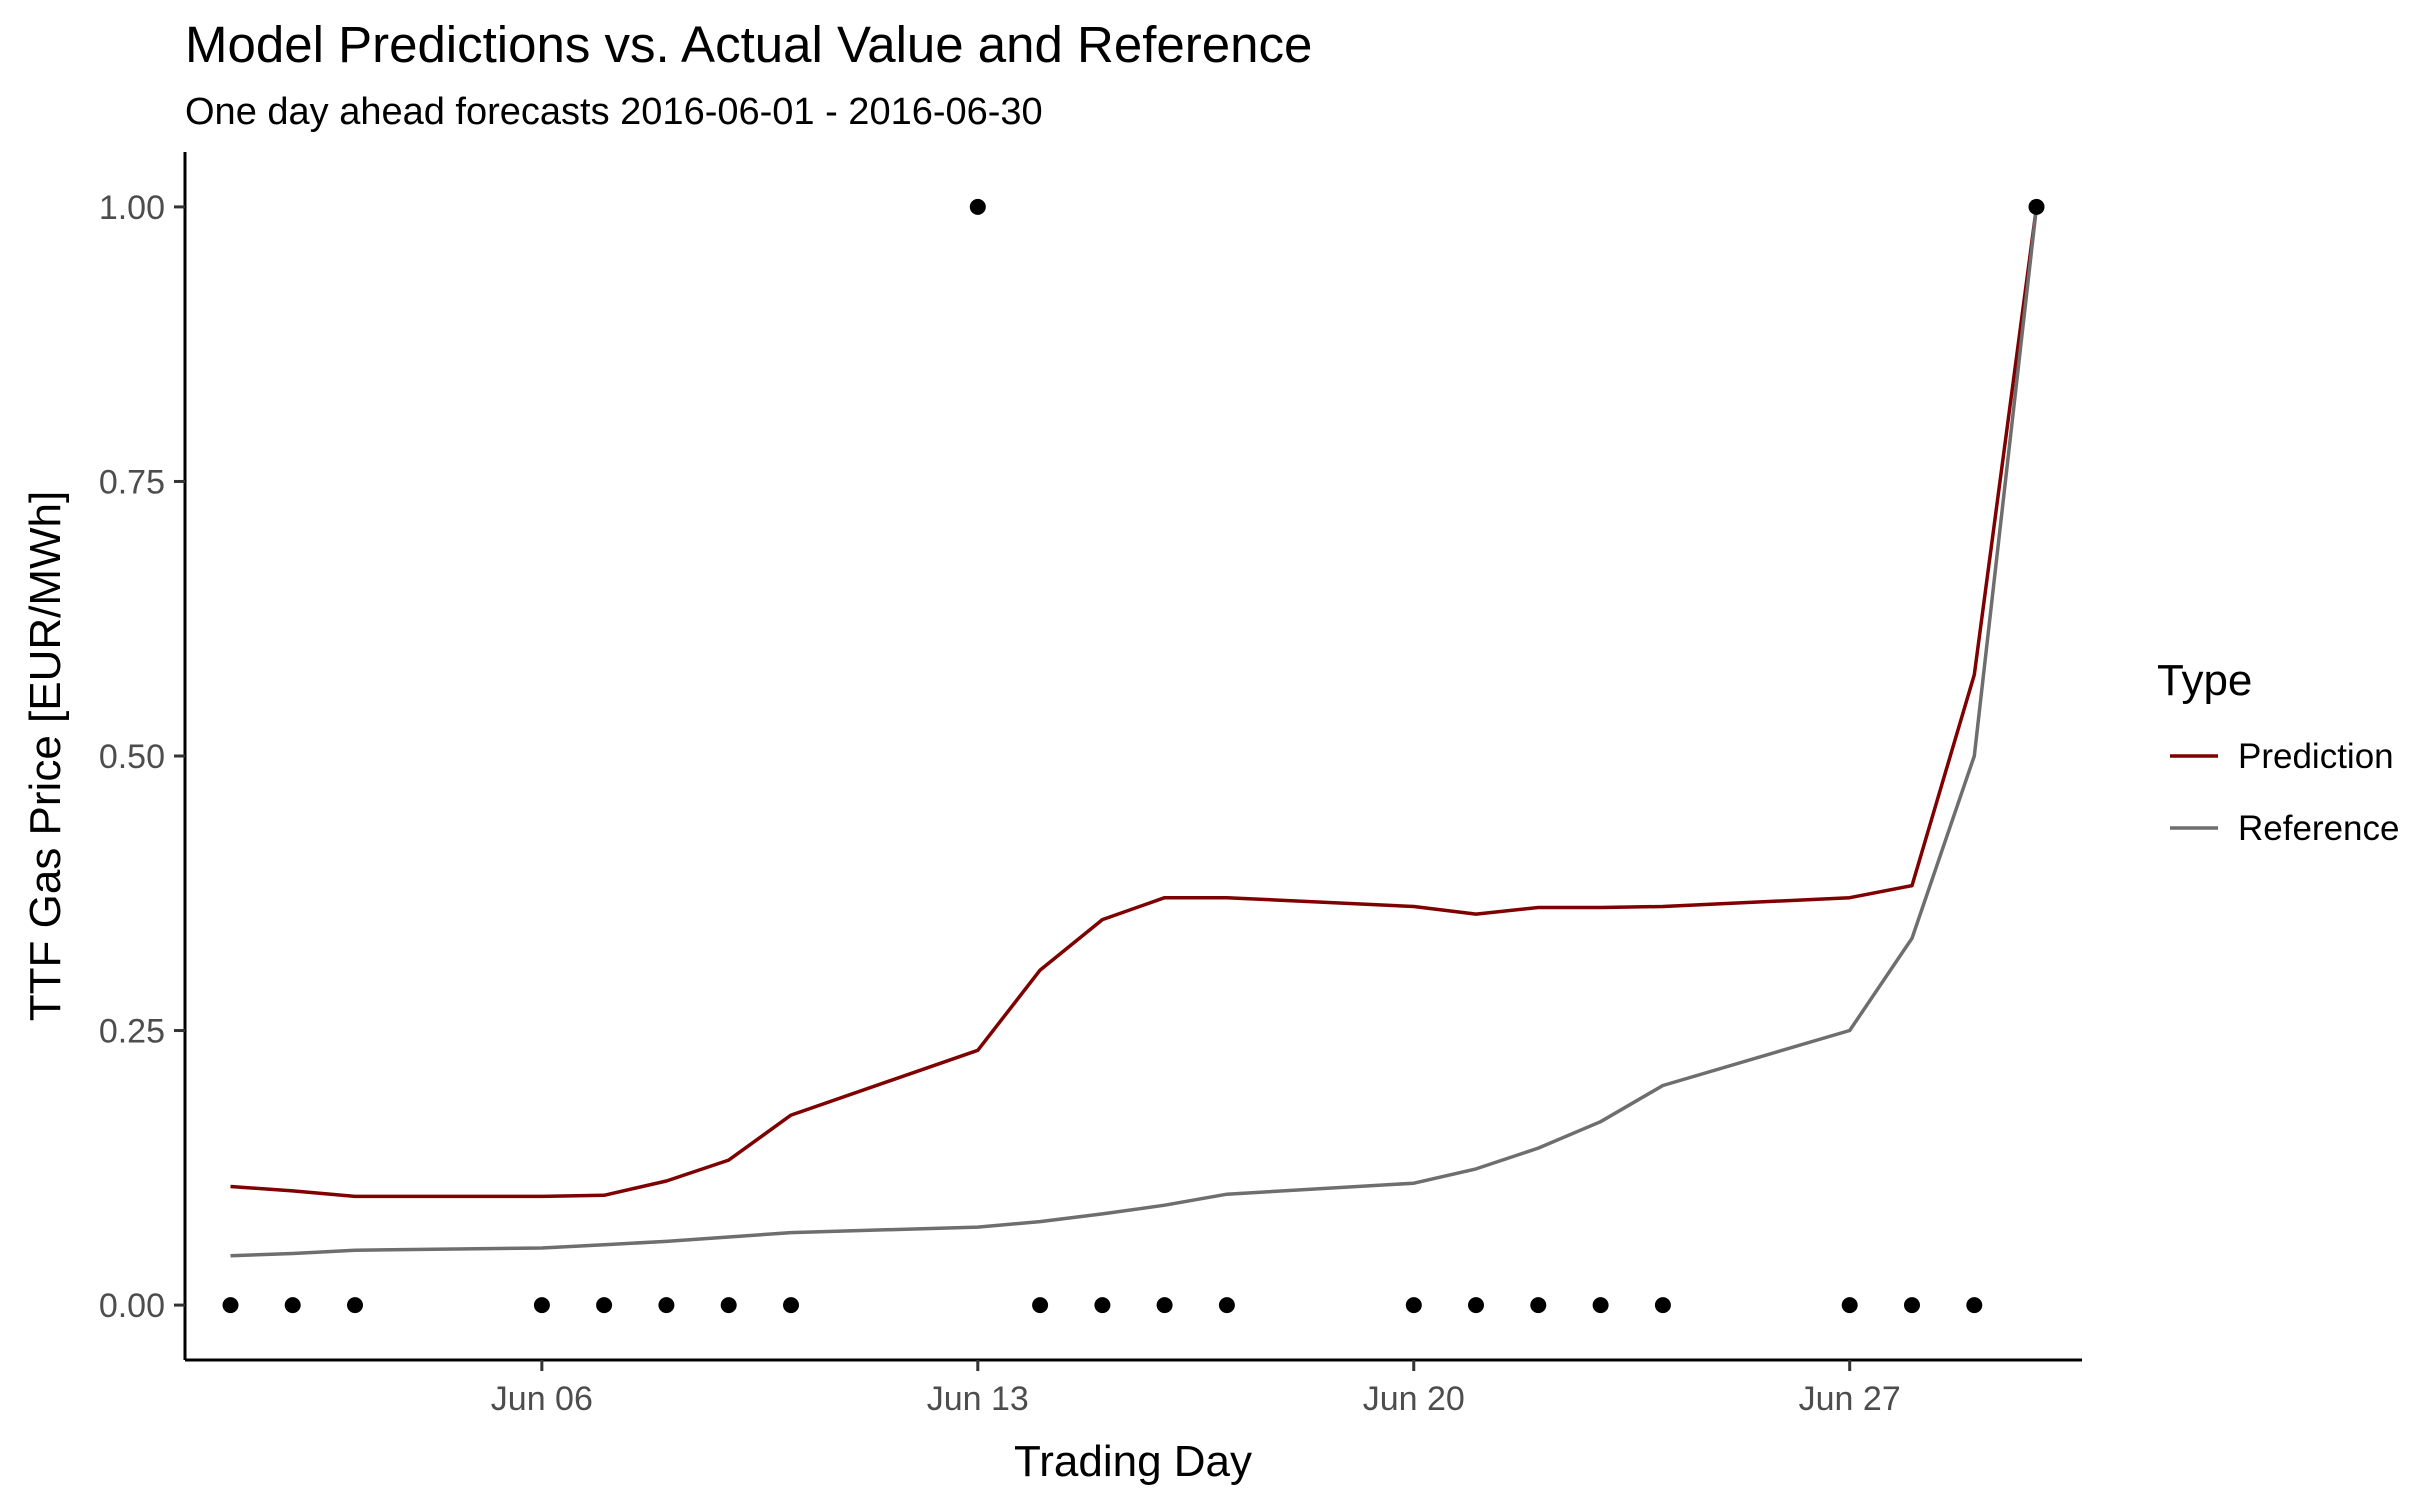  Describe the element at coordinates (132, 482) in the screenshot. I see `y-tick-label: 0.75` at that location.